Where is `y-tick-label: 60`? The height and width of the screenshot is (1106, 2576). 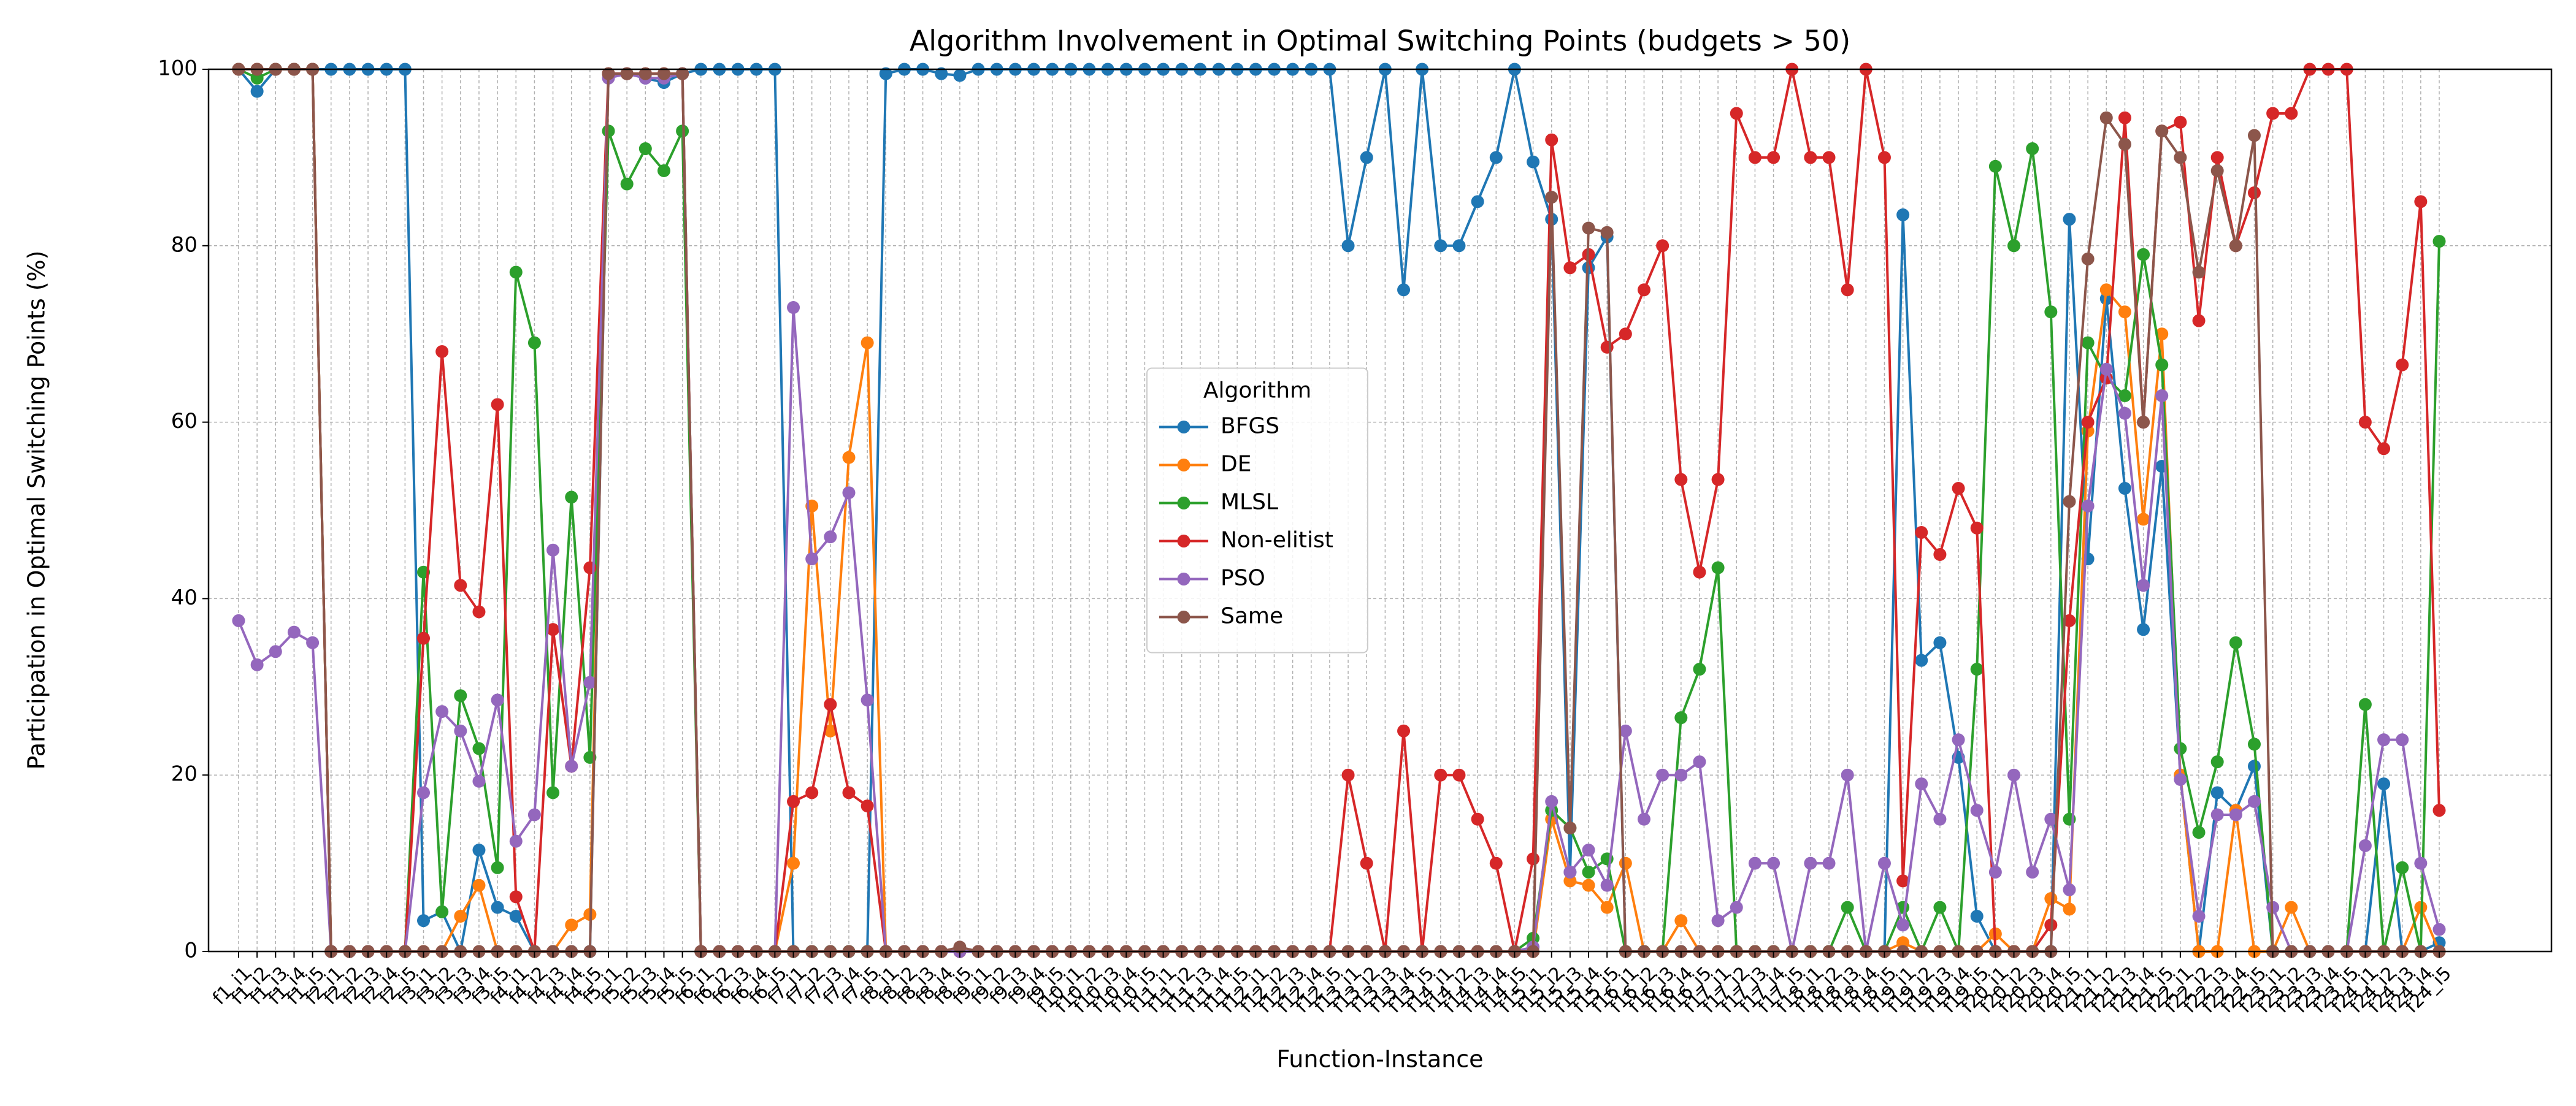
y-tick-label: 60 is located at coordinates (184, 421).